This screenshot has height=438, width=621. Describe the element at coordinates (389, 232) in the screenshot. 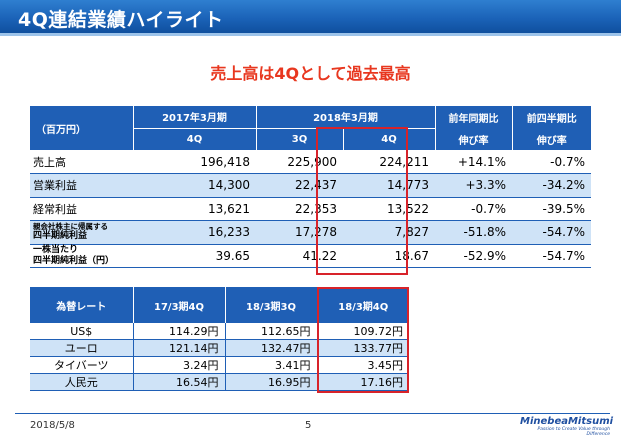

I see `cell-fy2018-4q: 7,827` at that location.